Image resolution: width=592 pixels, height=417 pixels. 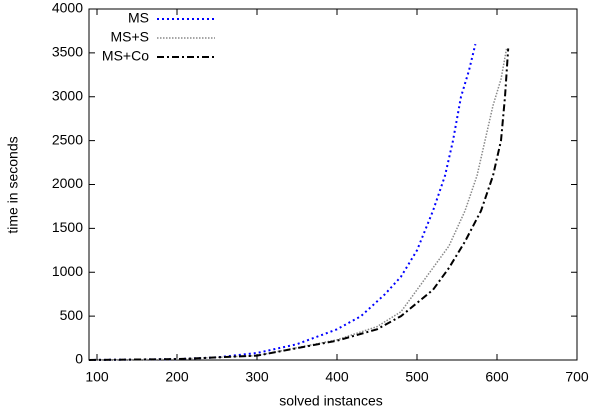 I want to click on y-axis-label: time in seconds, so click(x=13, y=184).